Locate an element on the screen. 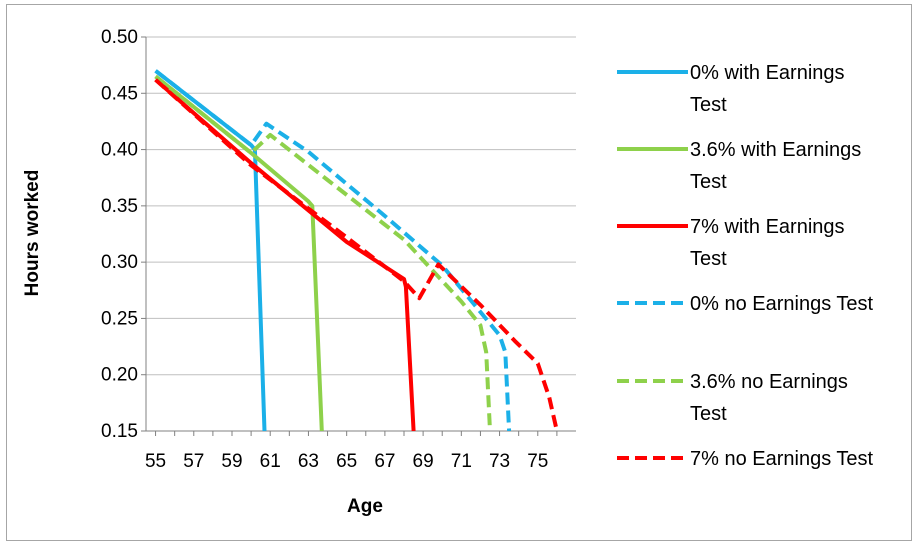  y-tick-label: 0.40 is located at coordinates (119, 150).